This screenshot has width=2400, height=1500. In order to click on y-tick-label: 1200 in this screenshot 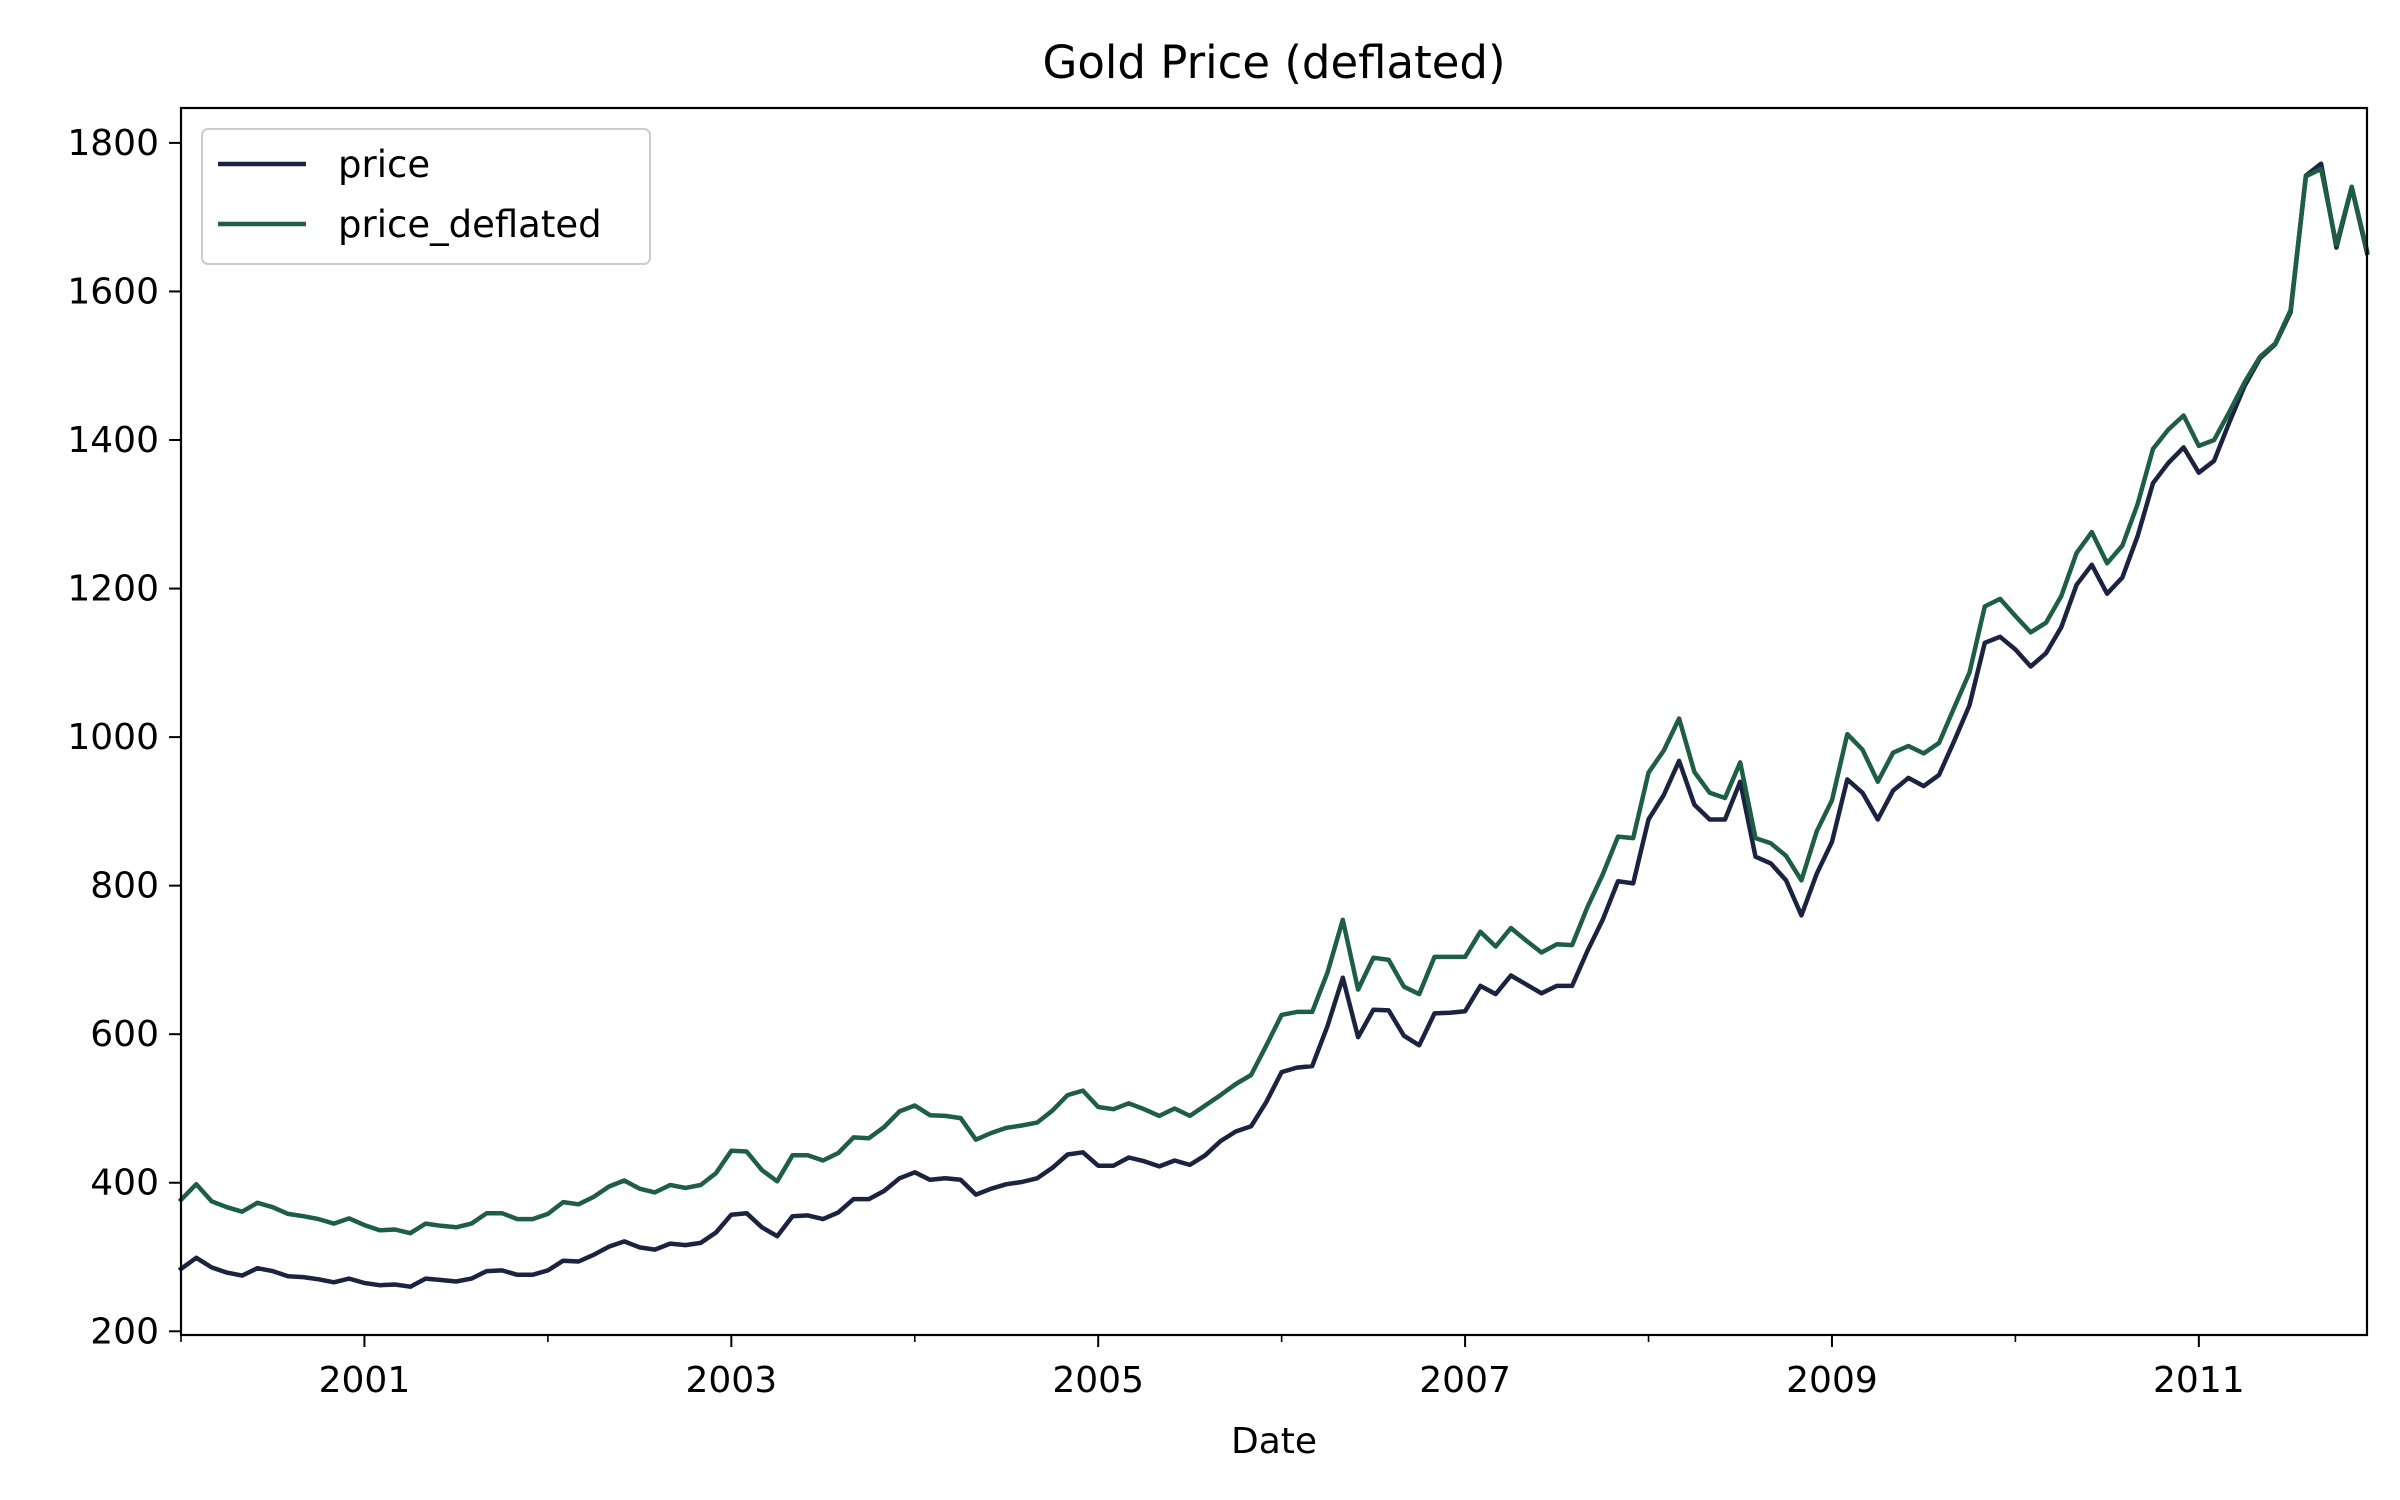, I will do `click(113, 589)`.